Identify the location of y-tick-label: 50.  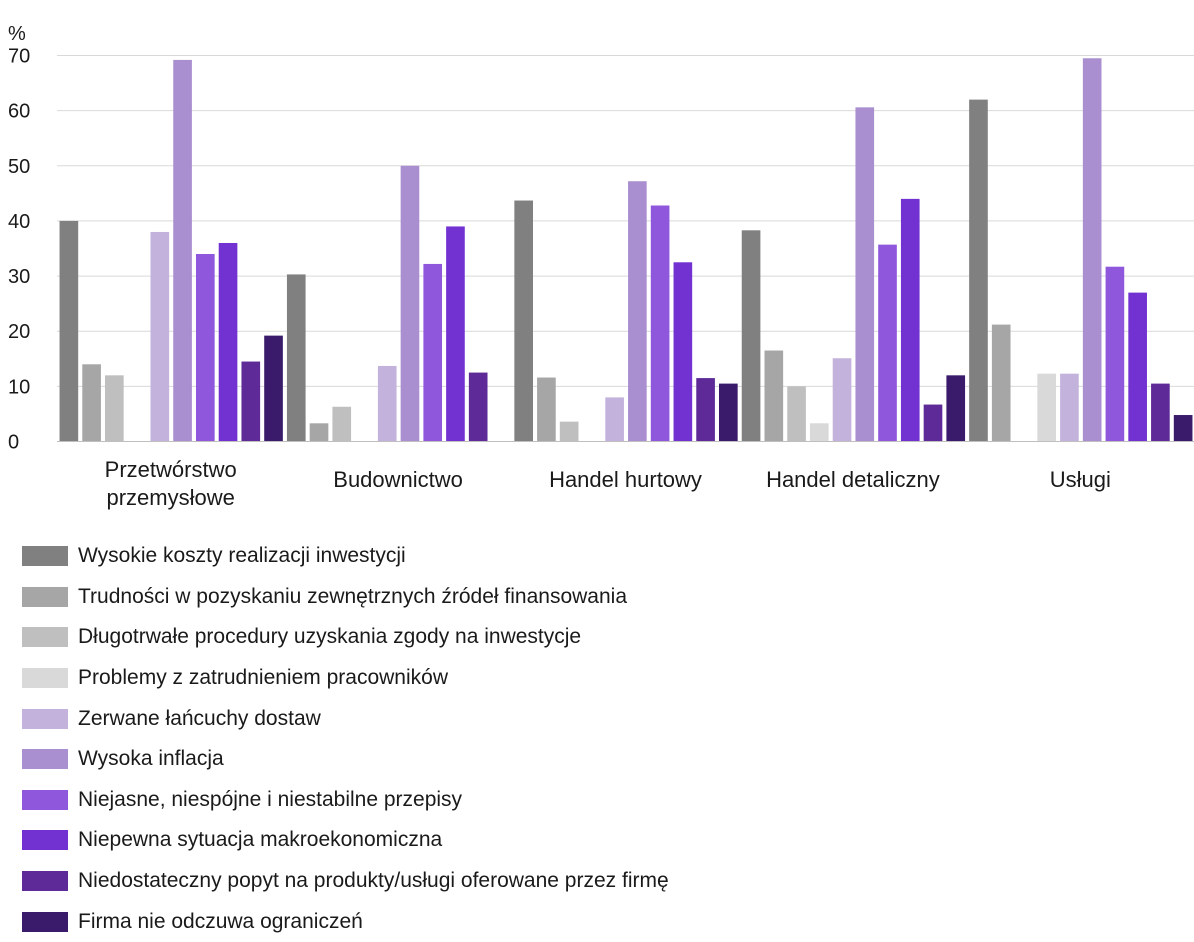
(19, 167).